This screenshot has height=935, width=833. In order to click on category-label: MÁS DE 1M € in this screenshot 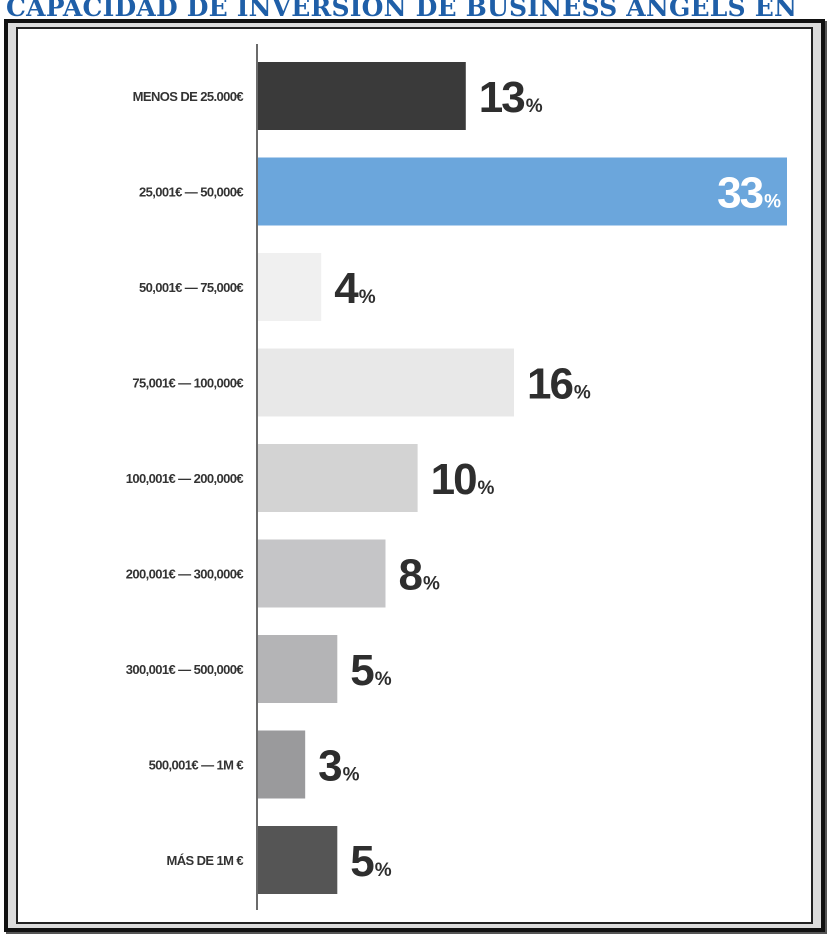, I will do `click(205, 860)`.